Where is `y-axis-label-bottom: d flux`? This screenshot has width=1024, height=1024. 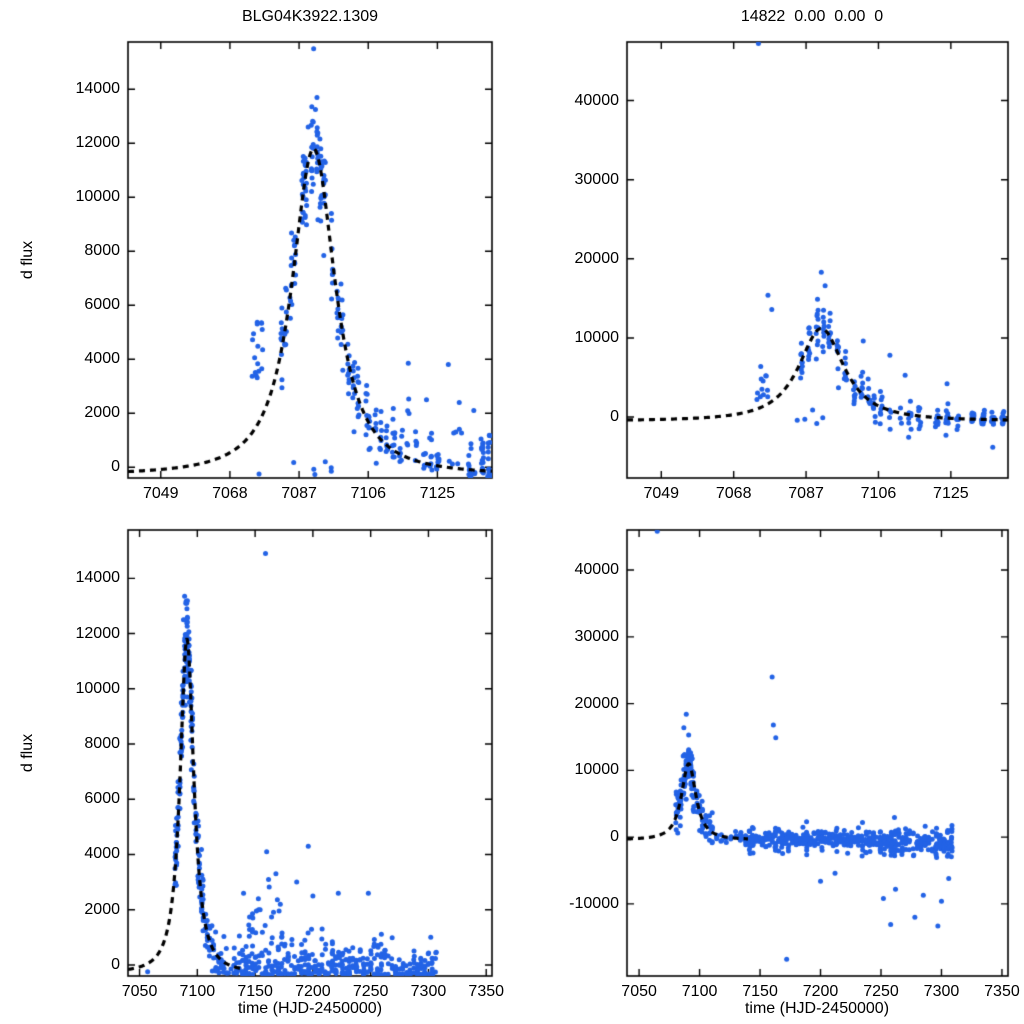 y-axis-label-bottom: d flux is located at coordinates (27, 753).